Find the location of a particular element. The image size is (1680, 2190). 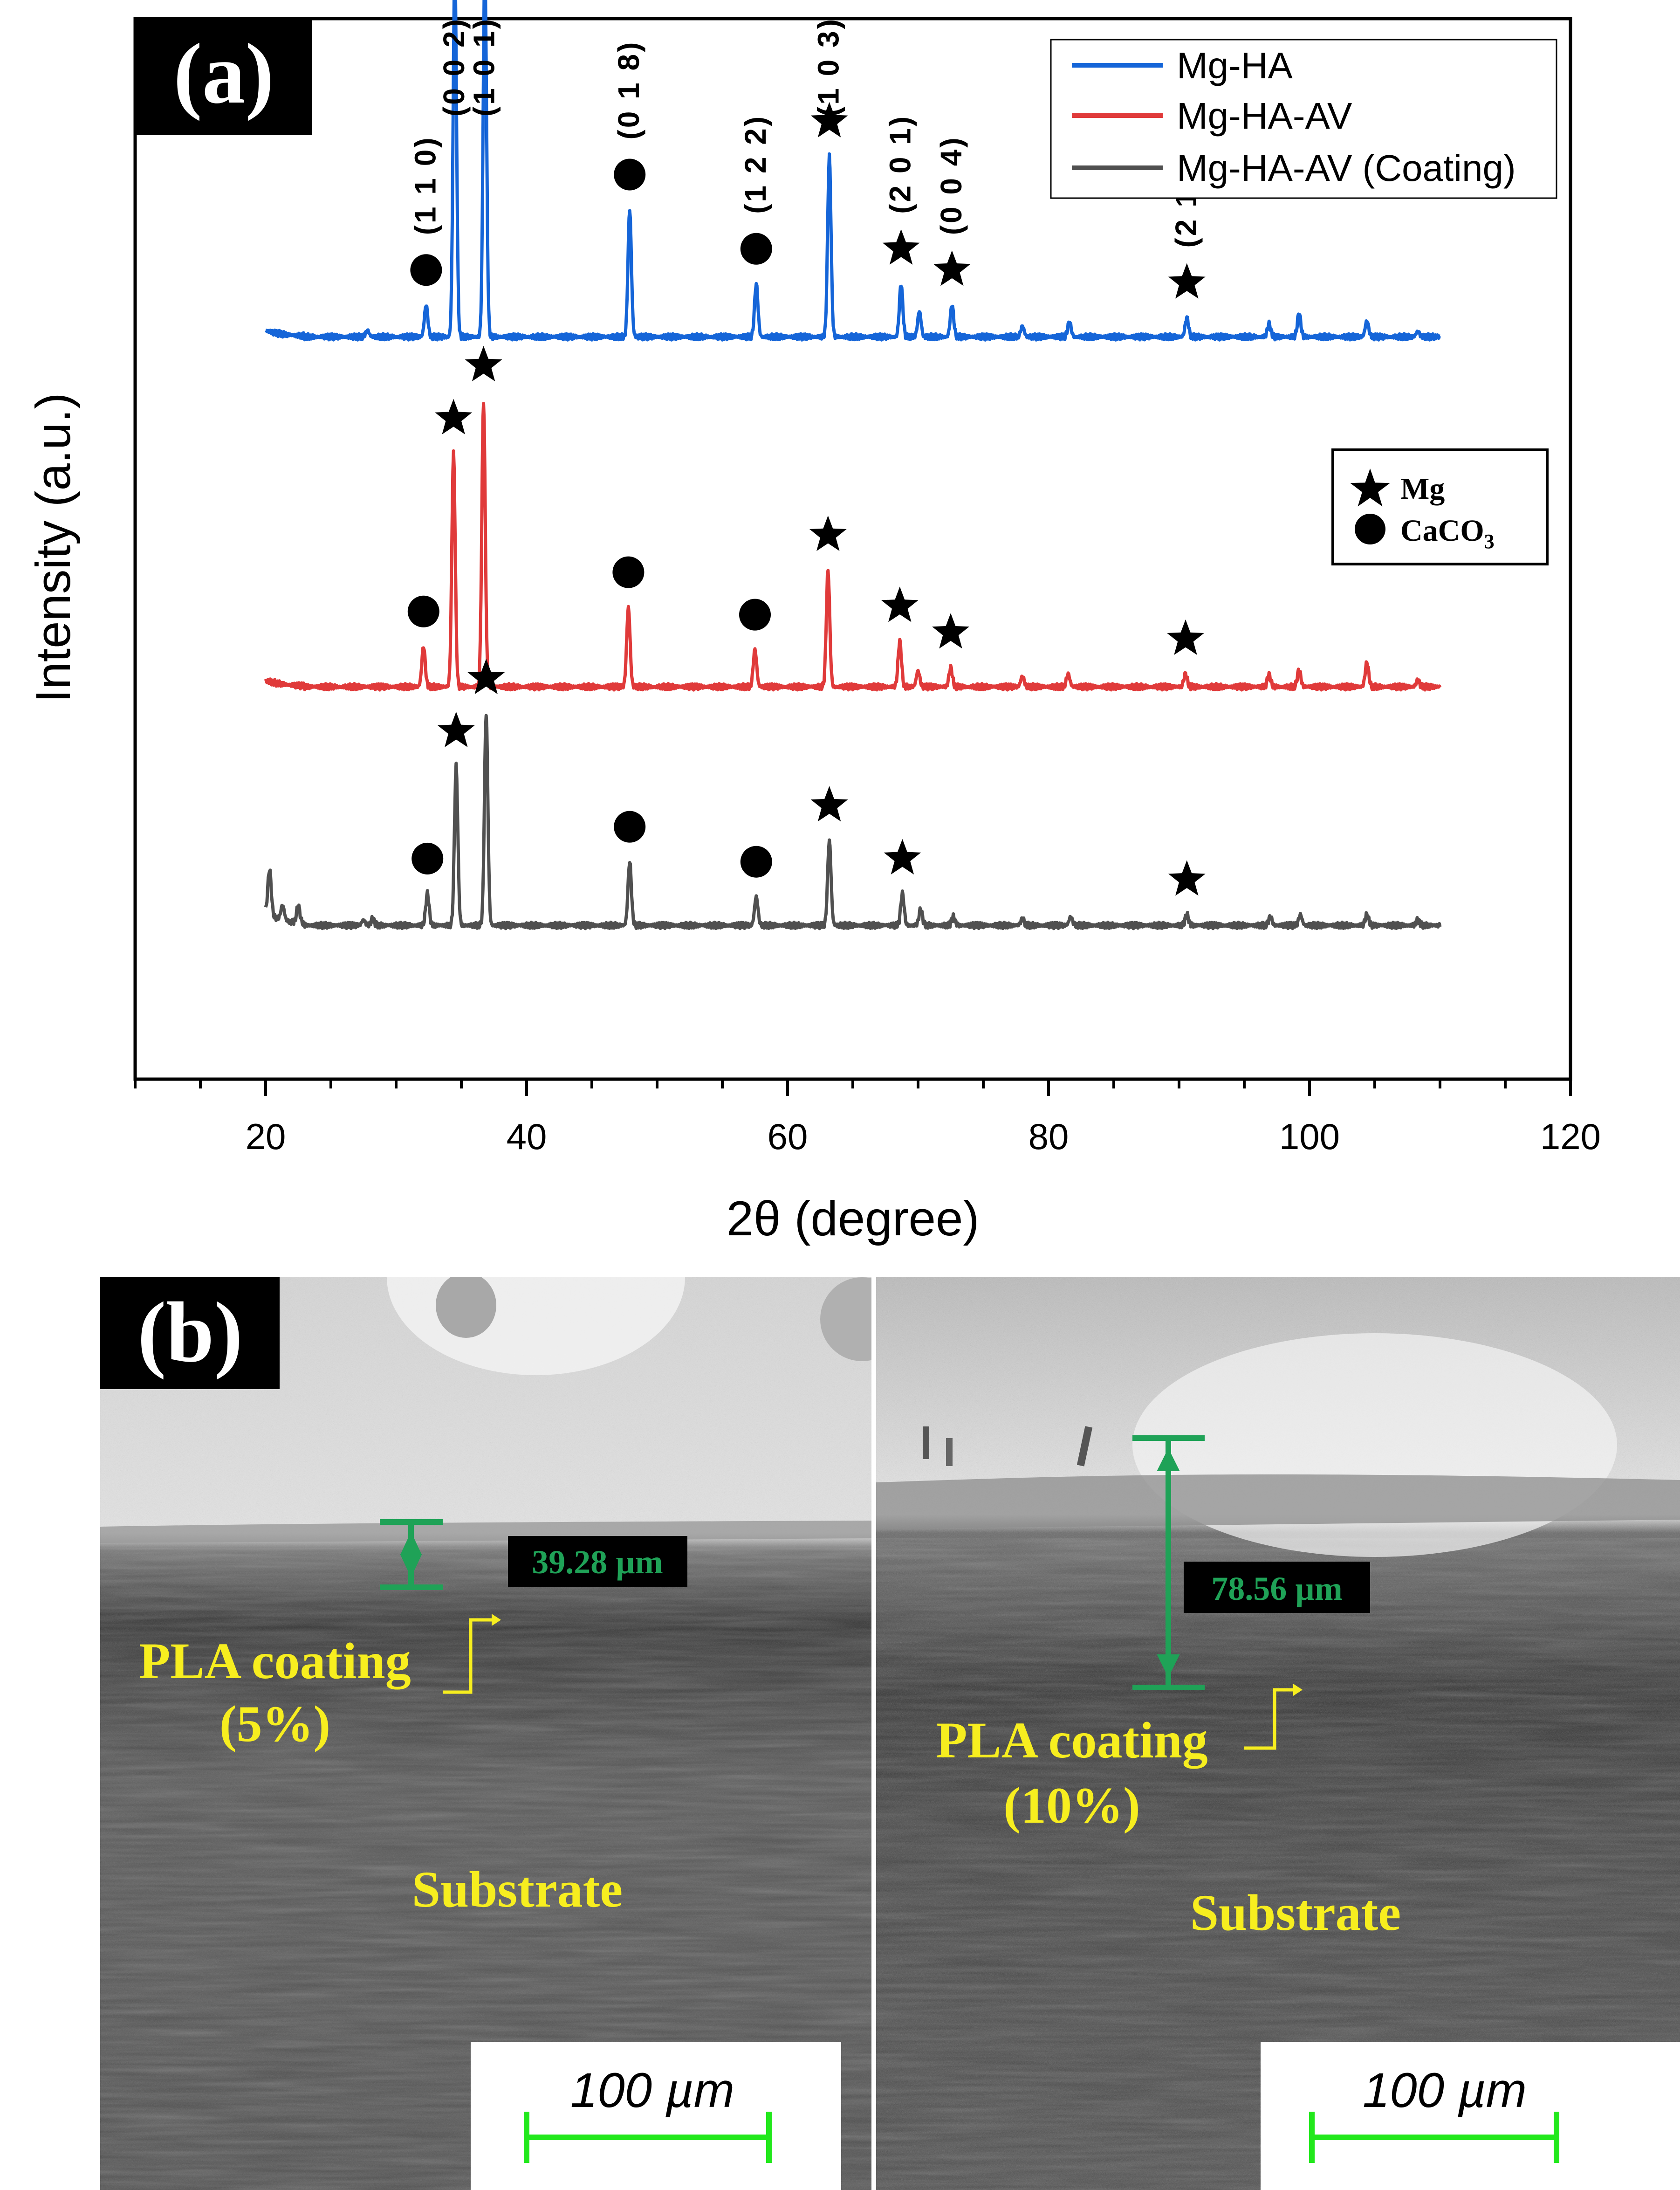

x-tick-label: 60 is located at coordinates (788, 1136).